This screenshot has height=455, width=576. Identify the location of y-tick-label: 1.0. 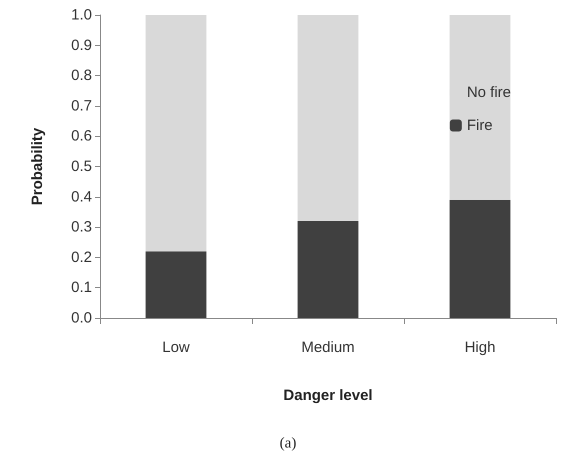
(81, 15).